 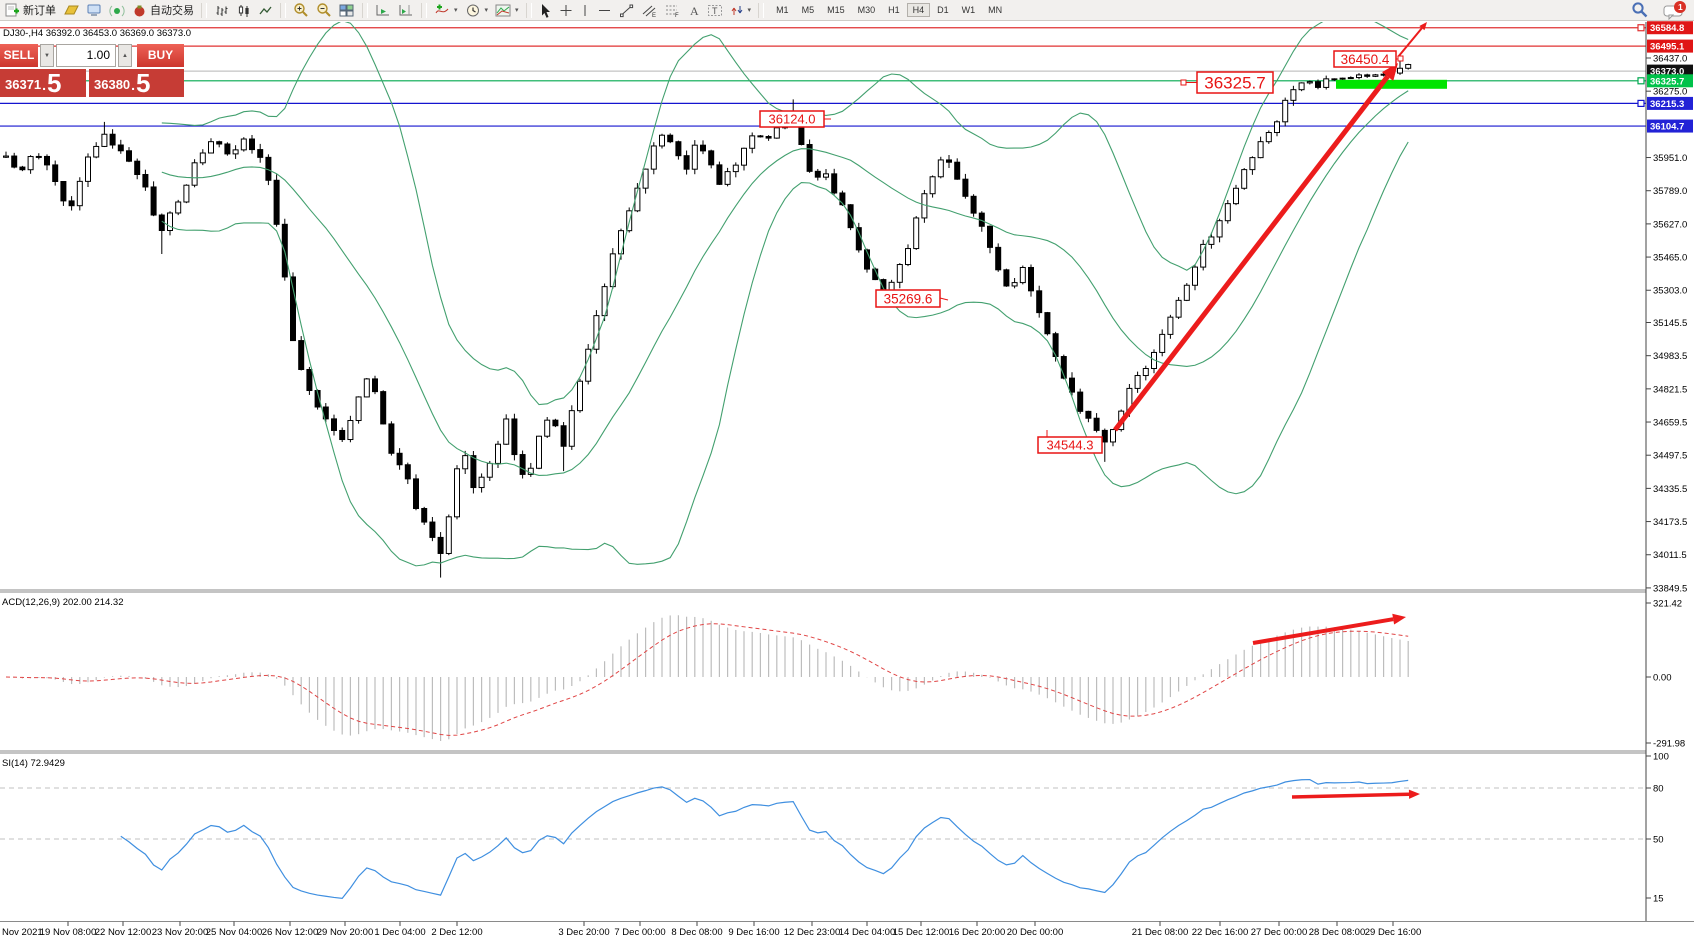 I want to click on indicators-button: ▾, so click(x=446, y=10).